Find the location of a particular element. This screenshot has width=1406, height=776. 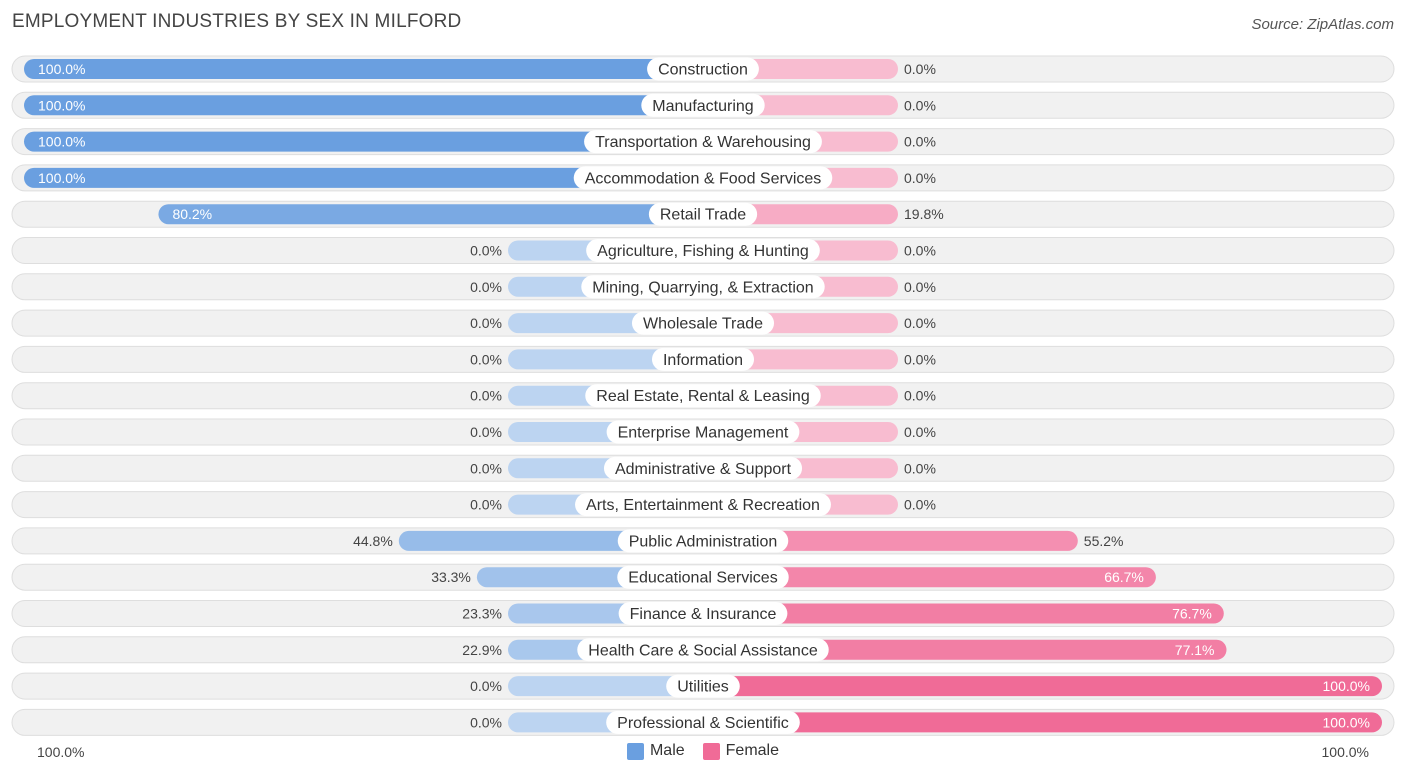

chart-title: EMPLOYMENT INDUSTRIES BY SEX IN MILFORD is located at coordinates (237, 21).